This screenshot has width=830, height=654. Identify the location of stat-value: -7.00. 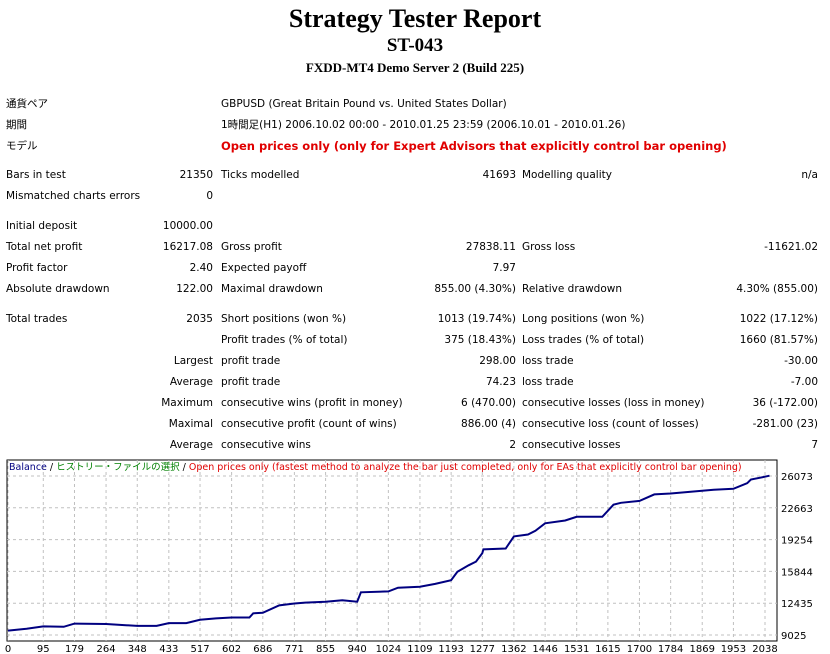
(804, 382).